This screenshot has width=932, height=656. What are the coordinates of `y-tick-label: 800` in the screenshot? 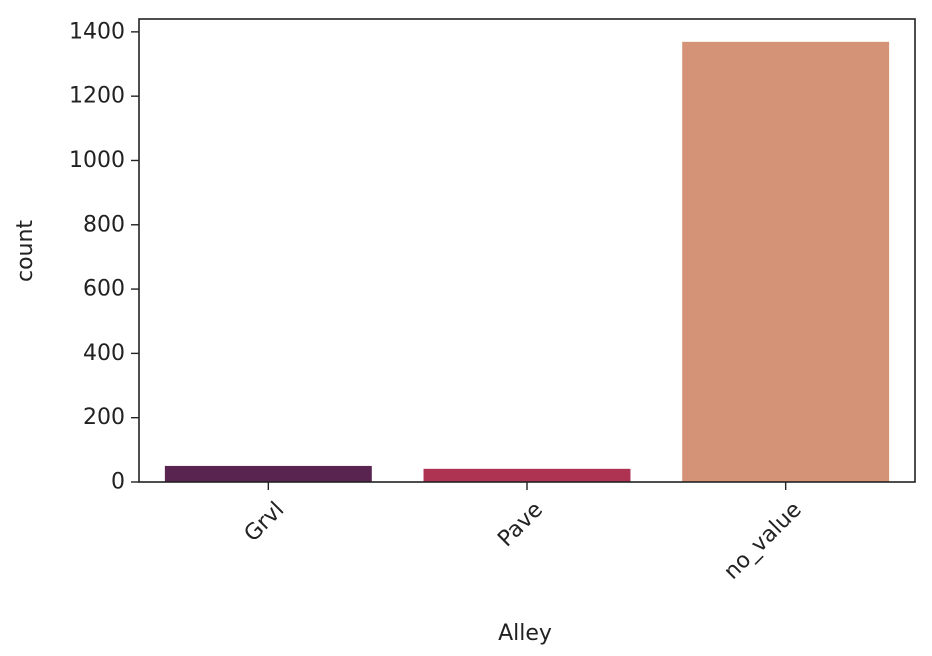 It's located at (104, 224).